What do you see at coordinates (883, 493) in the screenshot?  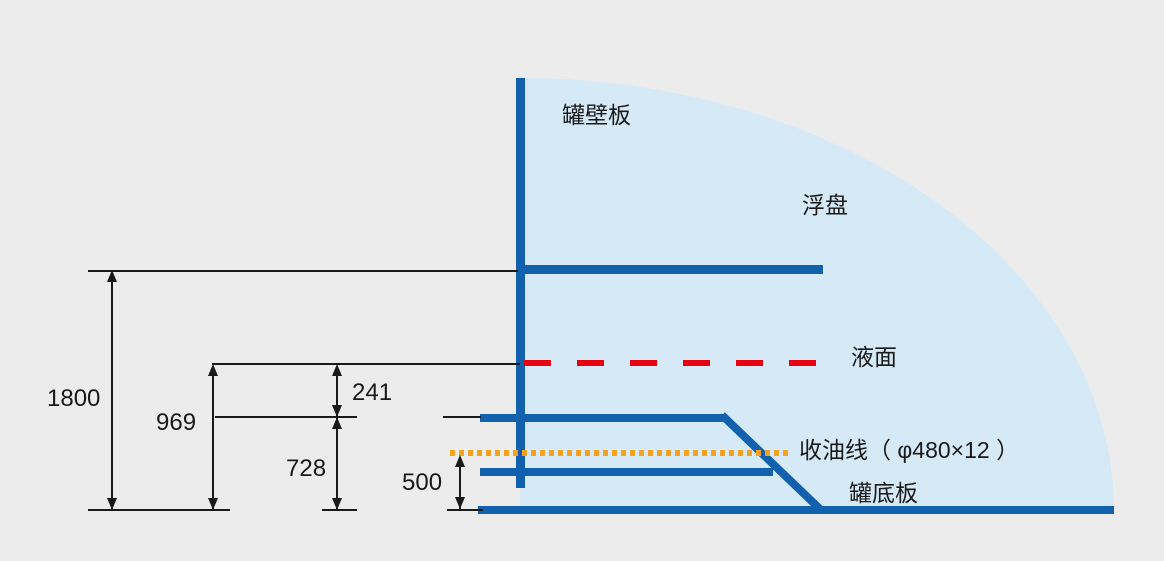 I see `label-tank-bottom-plate: 罐底板` at bounding box center [883, 493].